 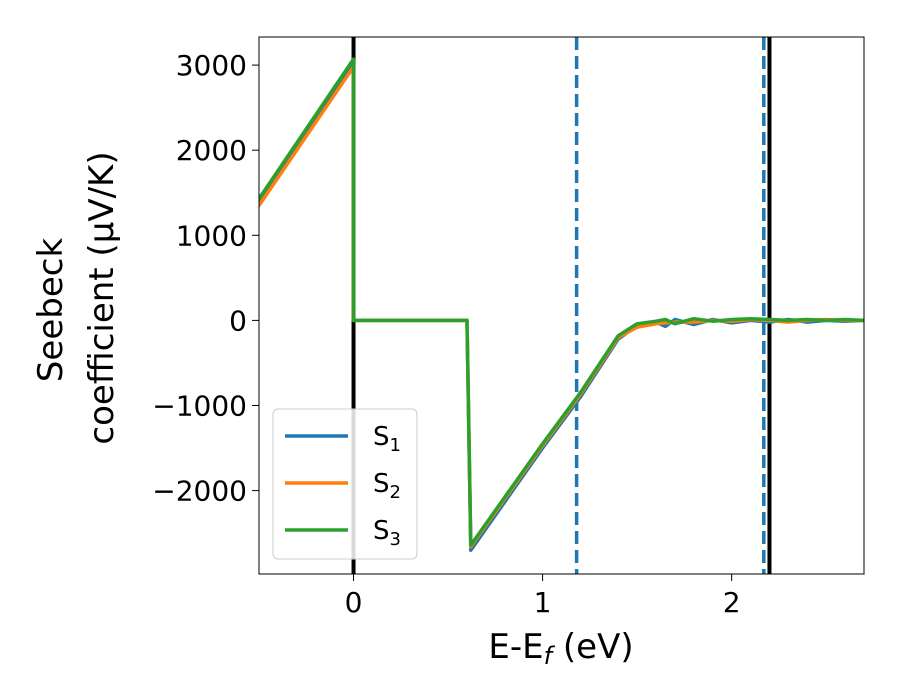 I want to click on legend: S1 S2 S3, so click(x=345, y=484).